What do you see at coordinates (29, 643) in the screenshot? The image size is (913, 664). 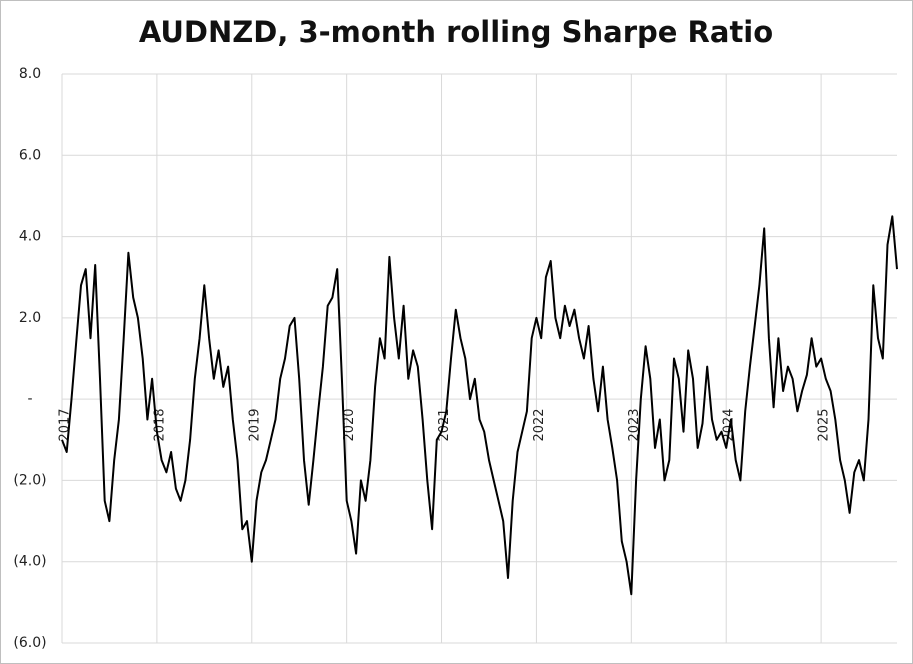 I see `y-tick-label: (6.0)` at bounding box center [29, 643].